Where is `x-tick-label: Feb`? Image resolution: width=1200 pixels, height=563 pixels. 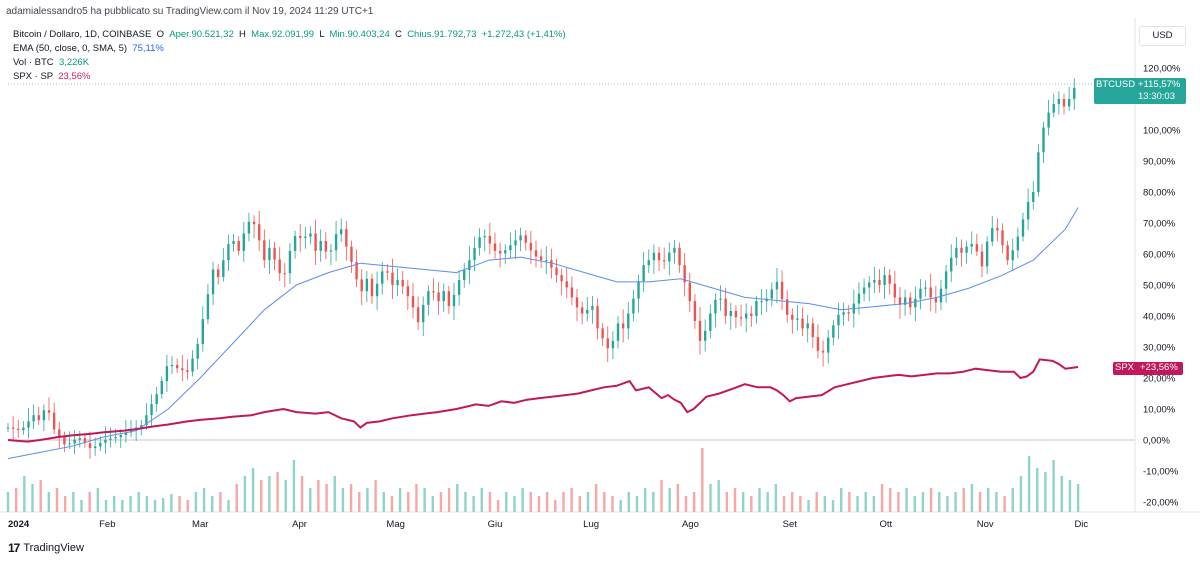
x-tick-label: Feb is located at coordinates (107, 524).